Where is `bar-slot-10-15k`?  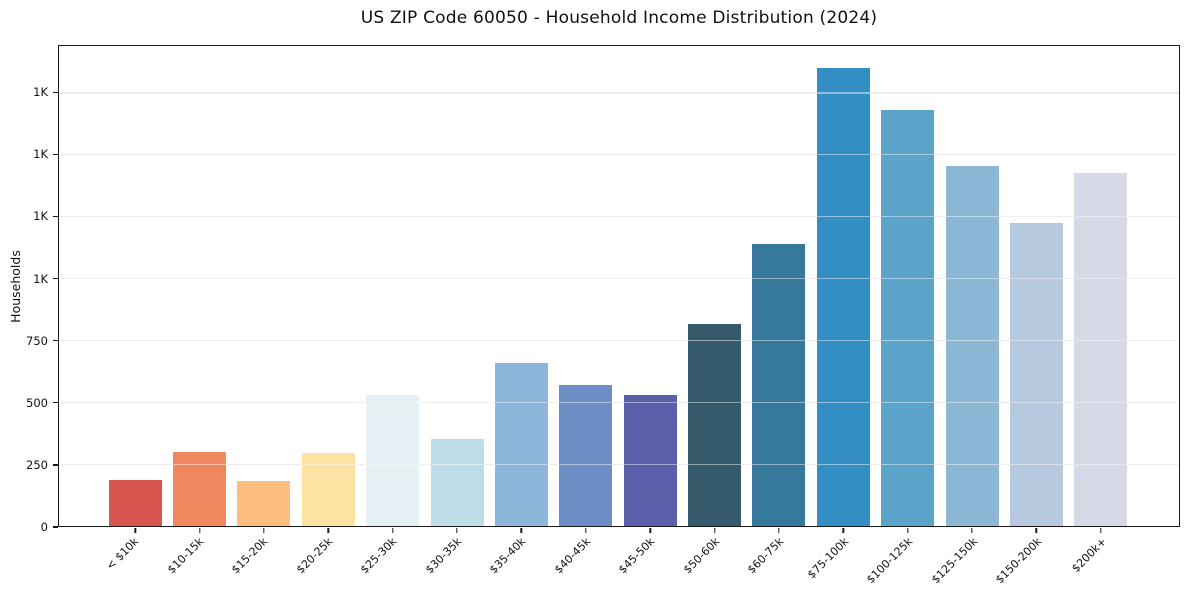 bar-slot-10-15k is located at coordinates (199, 289).